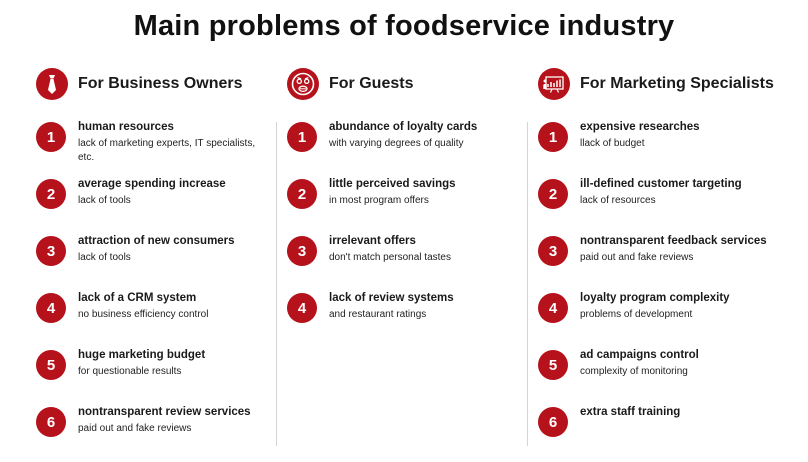  I want to click on column-heading: For Marketing Specialists, so click(677, 83).